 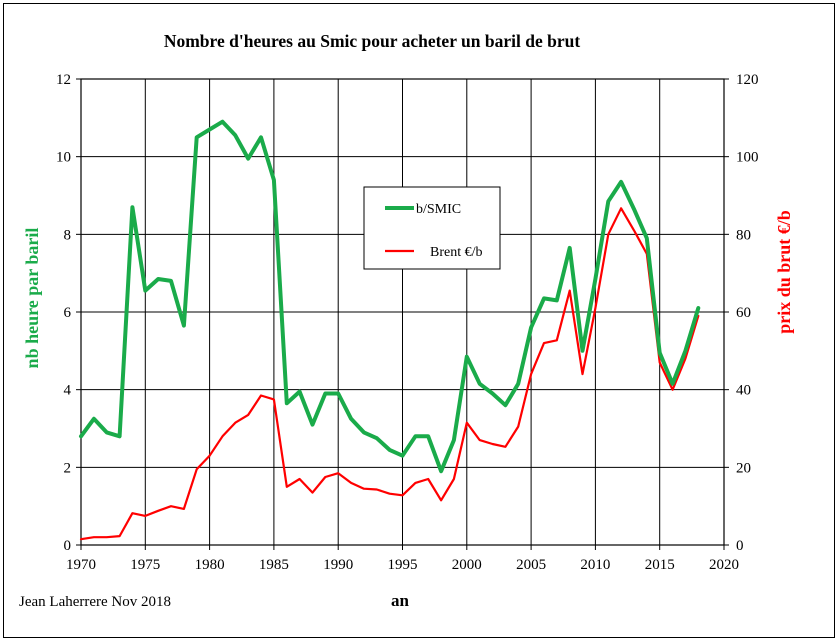 What do you see at coordinates (338, 565) in the screenshot?
I see `x-tick-label: 1990` at bounding box center [338, 565].